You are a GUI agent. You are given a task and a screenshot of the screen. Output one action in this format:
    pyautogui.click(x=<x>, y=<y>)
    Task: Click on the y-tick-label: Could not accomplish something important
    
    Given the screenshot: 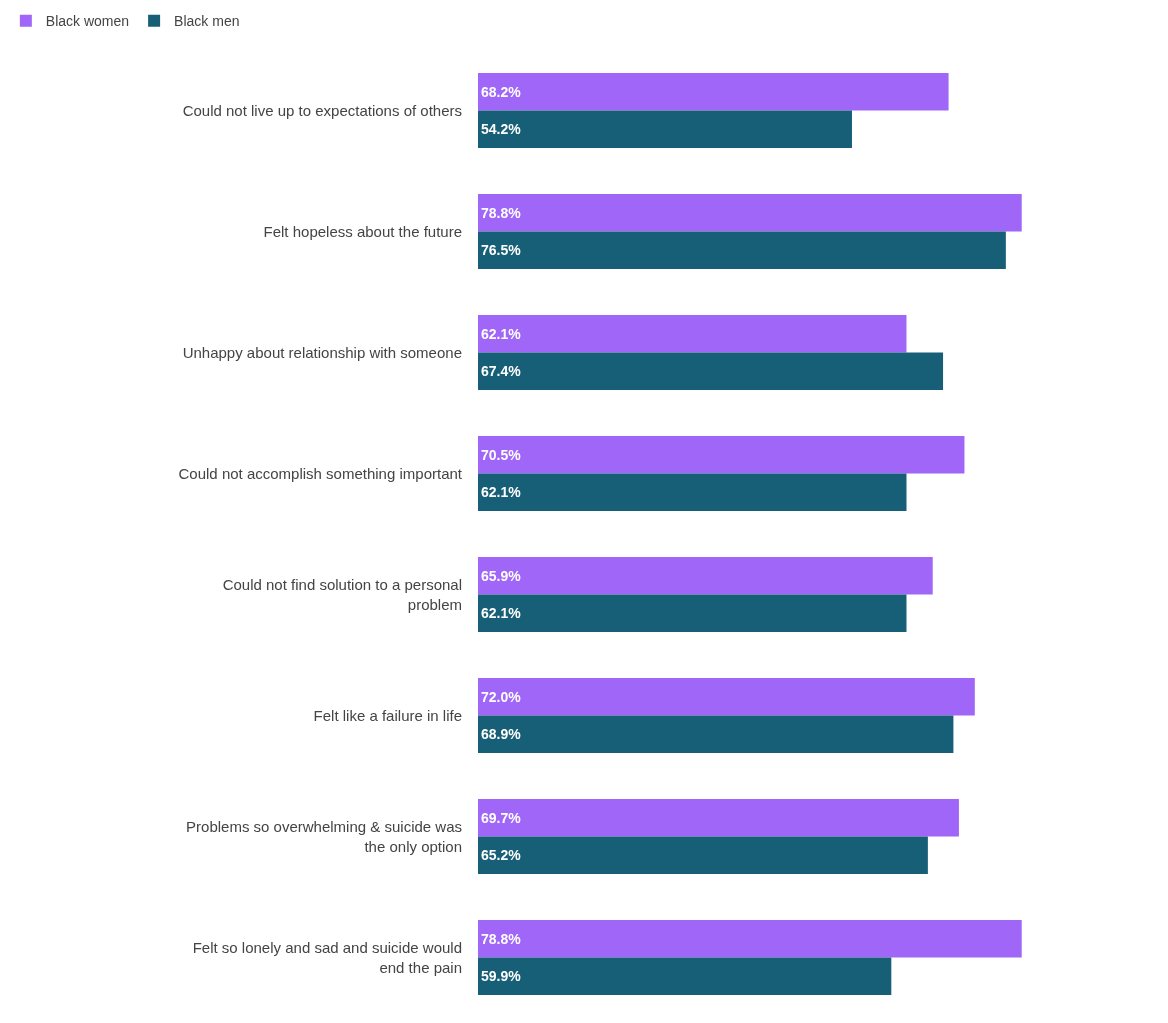 What is the action you would take?
    pyautogui.click(x=320, y=473)
    